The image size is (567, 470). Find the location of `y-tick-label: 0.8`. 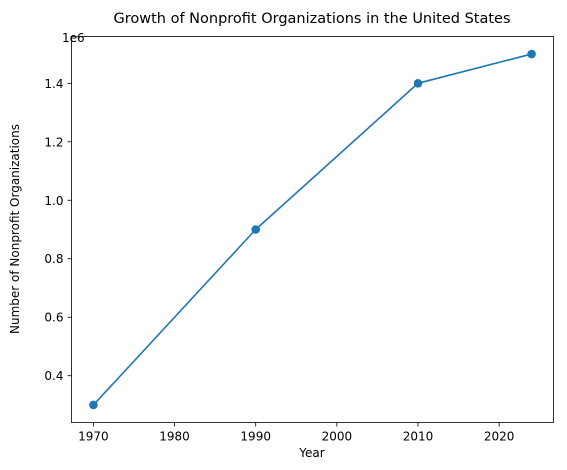

y-tick-label: 0.8 is located at coordinates (53, 259).